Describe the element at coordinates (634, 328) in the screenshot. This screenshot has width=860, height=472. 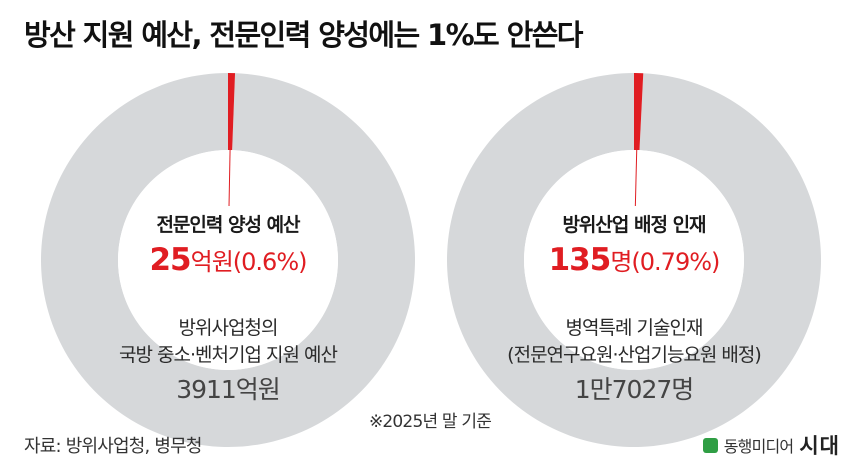
I see `right-total-description-line1: 병역특례 기술인재` at that location.